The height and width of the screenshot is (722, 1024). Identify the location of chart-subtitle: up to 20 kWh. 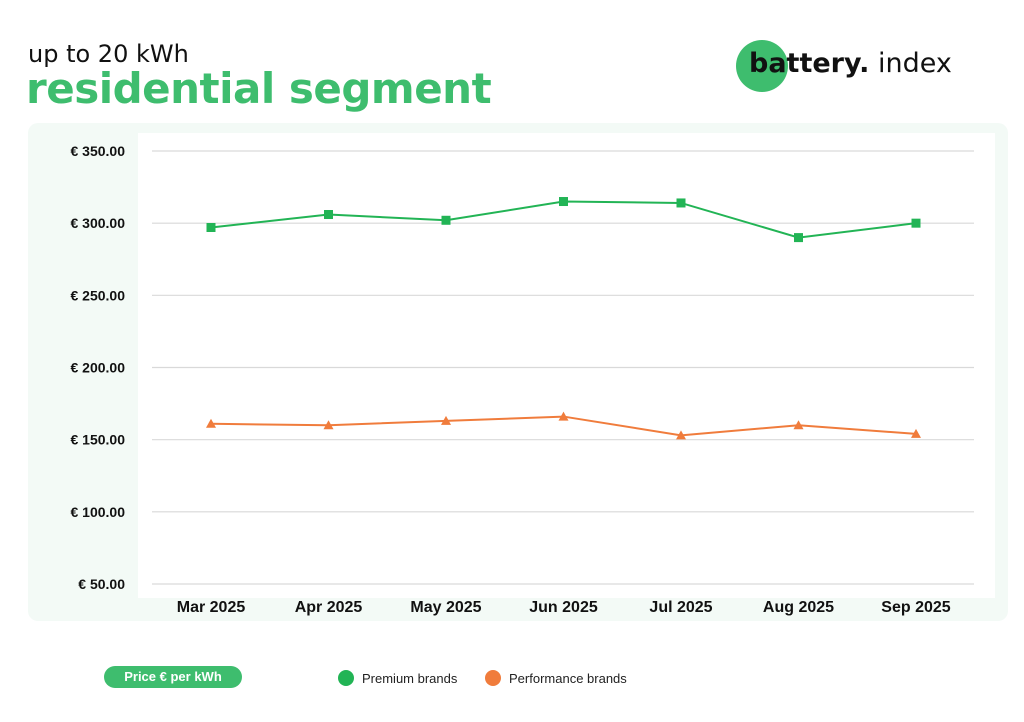
(108, 54).